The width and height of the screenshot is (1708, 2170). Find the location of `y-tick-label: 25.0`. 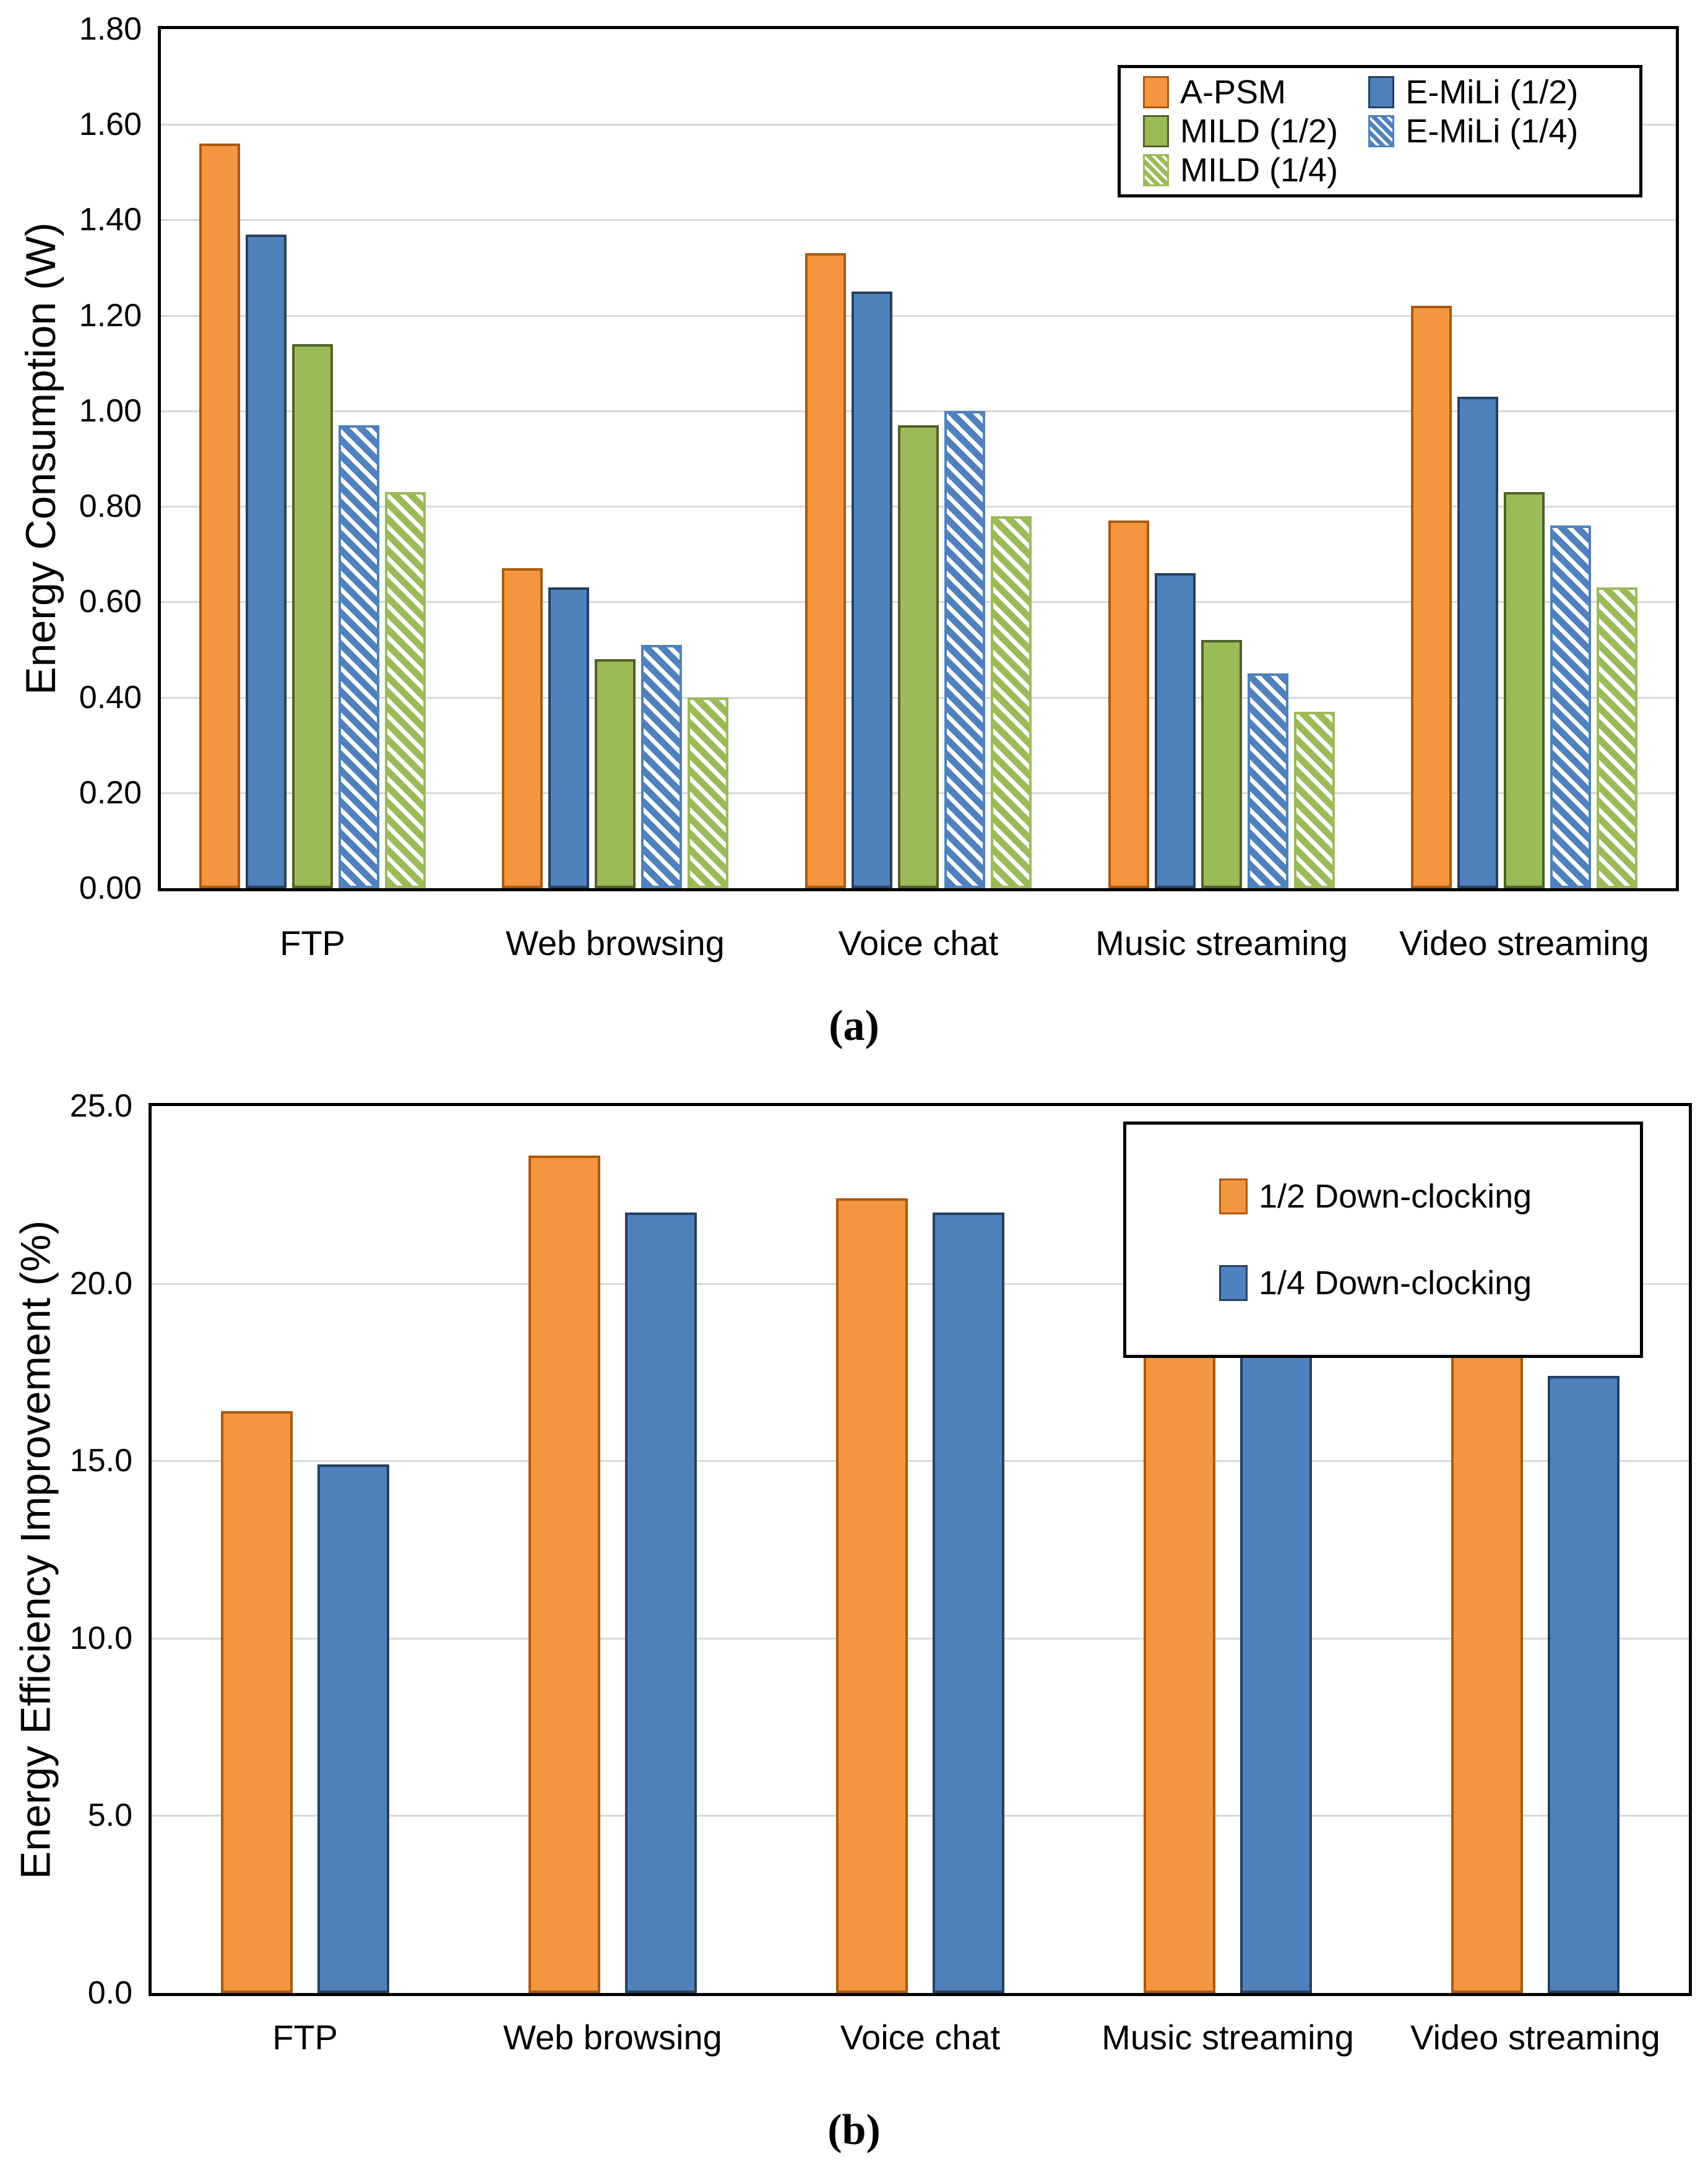

y-tick-label: 25.0 is located at coordinates (100, 1106).